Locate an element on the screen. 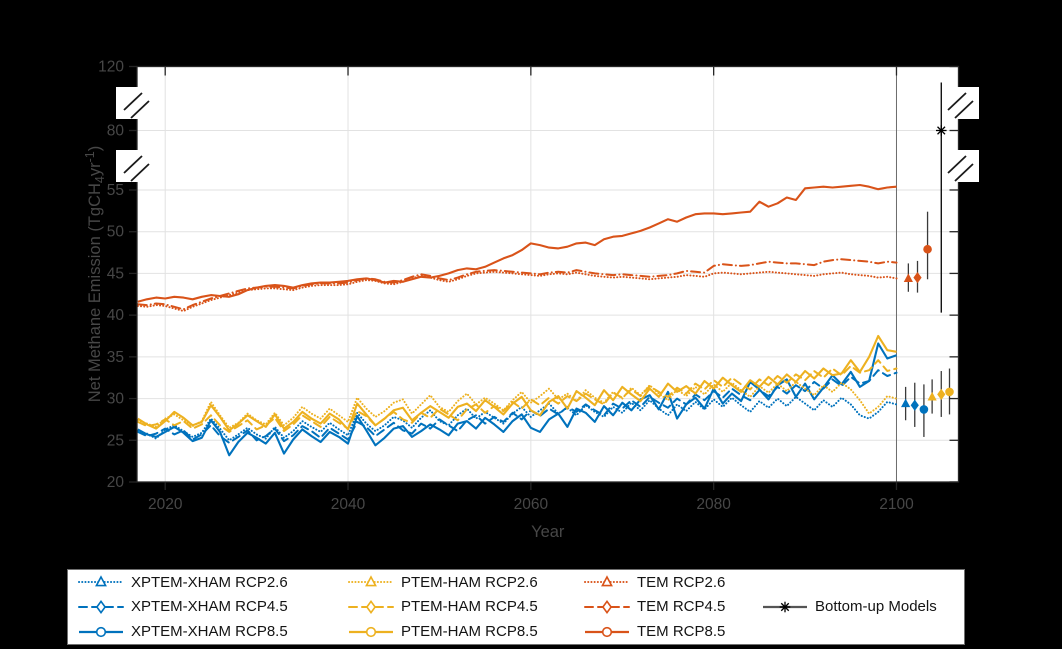  x-tick-label: 2080 is located at coordinates (713, 504).